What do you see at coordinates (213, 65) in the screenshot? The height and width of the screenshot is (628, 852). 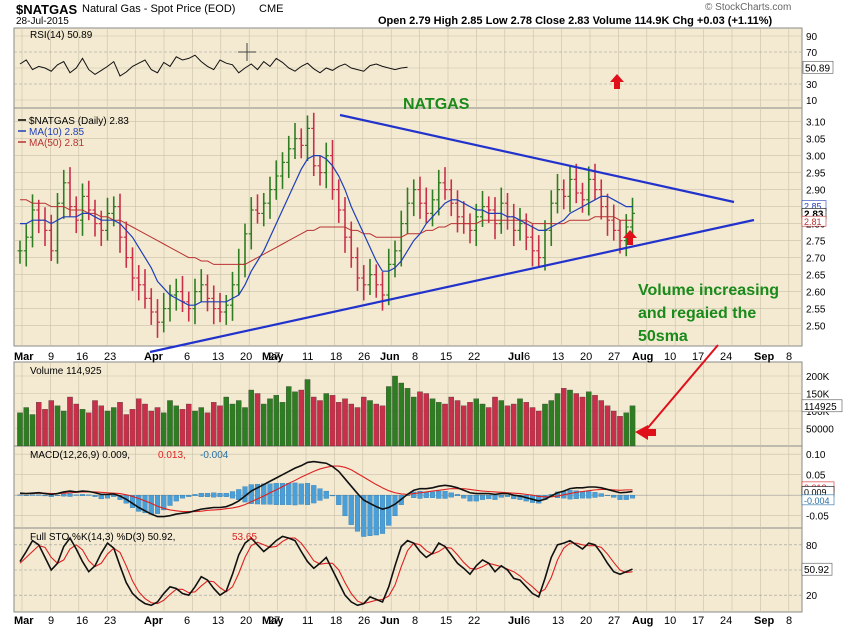 I see `rsi-series-line` at bounding box center [213, 65].